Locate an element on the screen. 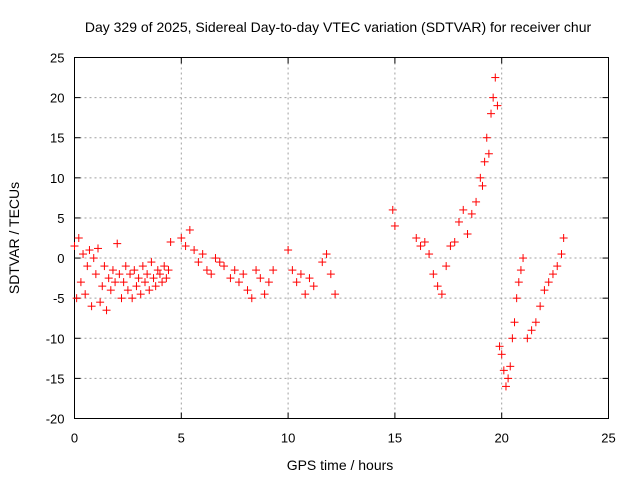 Image resolution: width=640 pixels, height=480 pixels. y-tick-label: 15 is located at coordinates (57, 138).